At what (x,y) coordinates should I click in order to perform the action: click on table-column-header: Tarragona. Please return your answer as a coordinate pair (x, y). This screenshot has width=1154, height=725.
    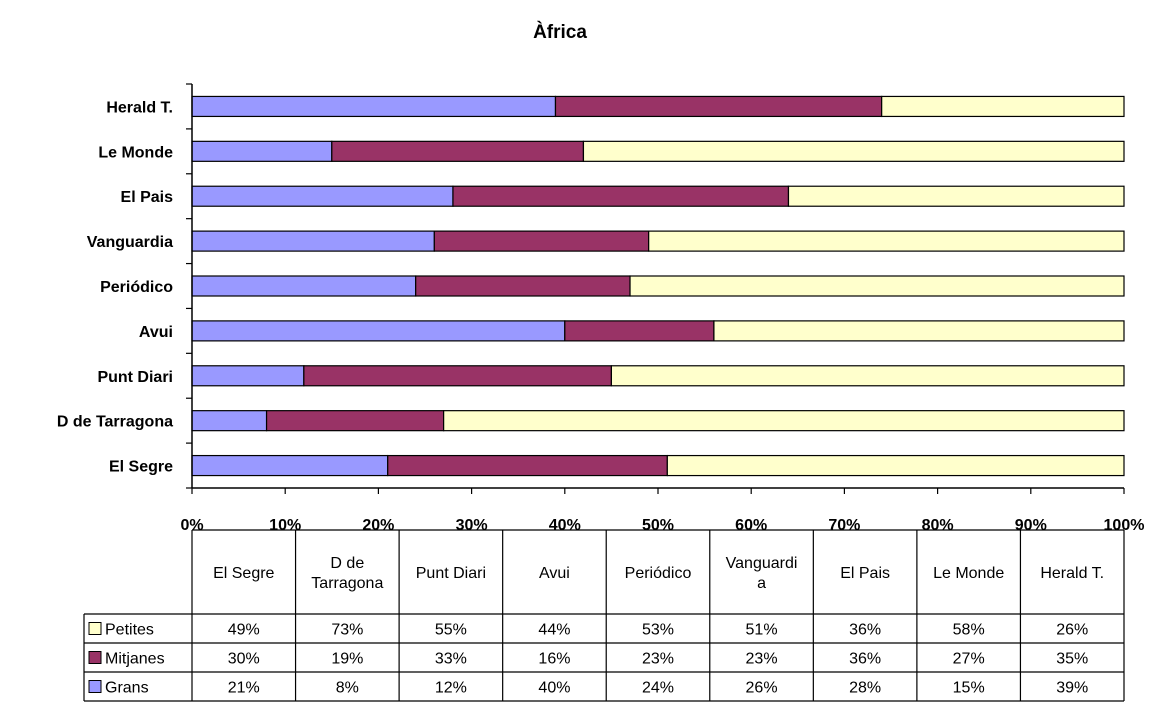
    Looking at the image, I should click on (347, 583).